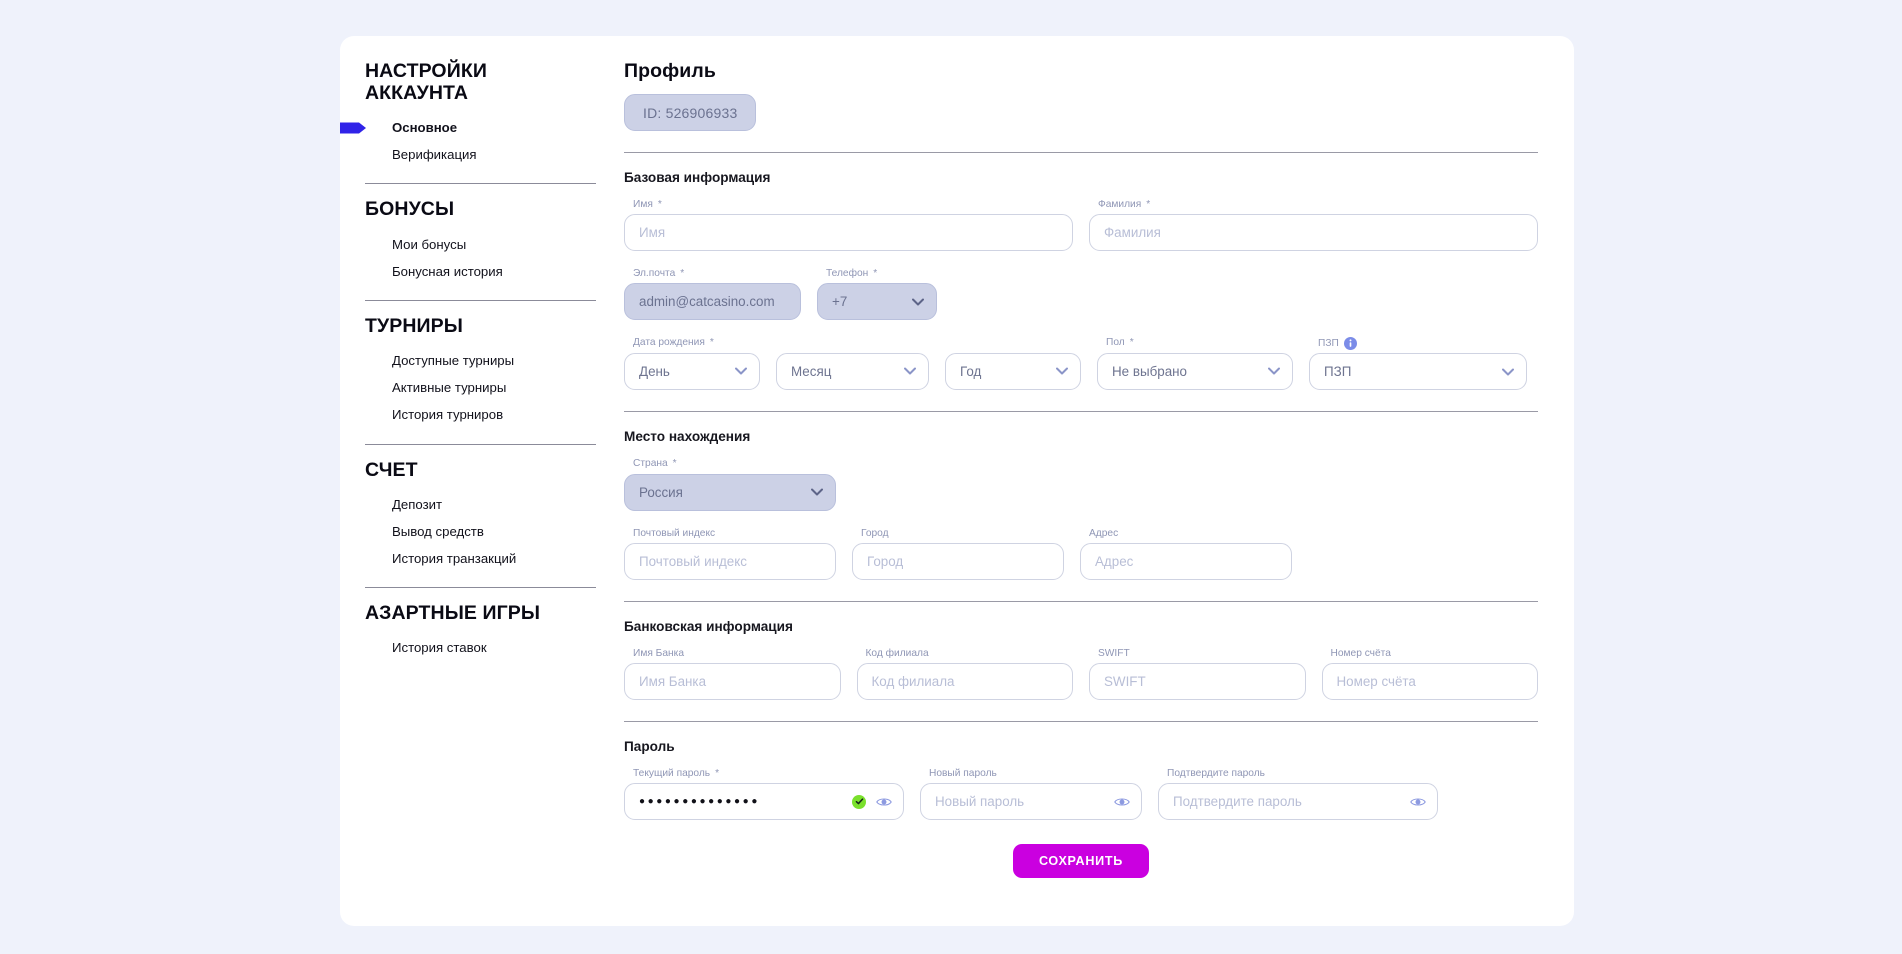 The height and width of the screenshot is (954, 1902). Describe the element at coordinates (708, 626) in the screenshot. I see `section-title-bank: Банковская информация` at that location.